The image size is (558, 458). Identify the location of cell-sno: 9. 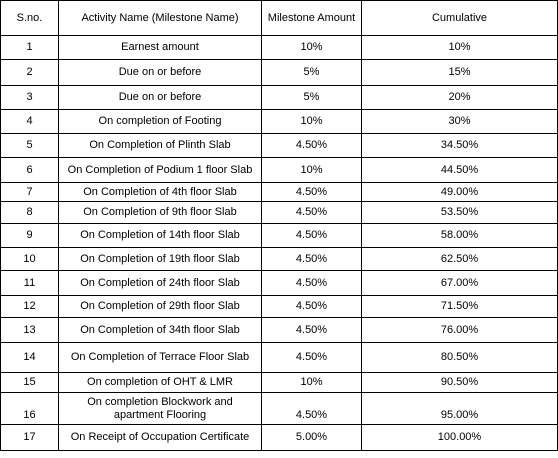
(29, 235).